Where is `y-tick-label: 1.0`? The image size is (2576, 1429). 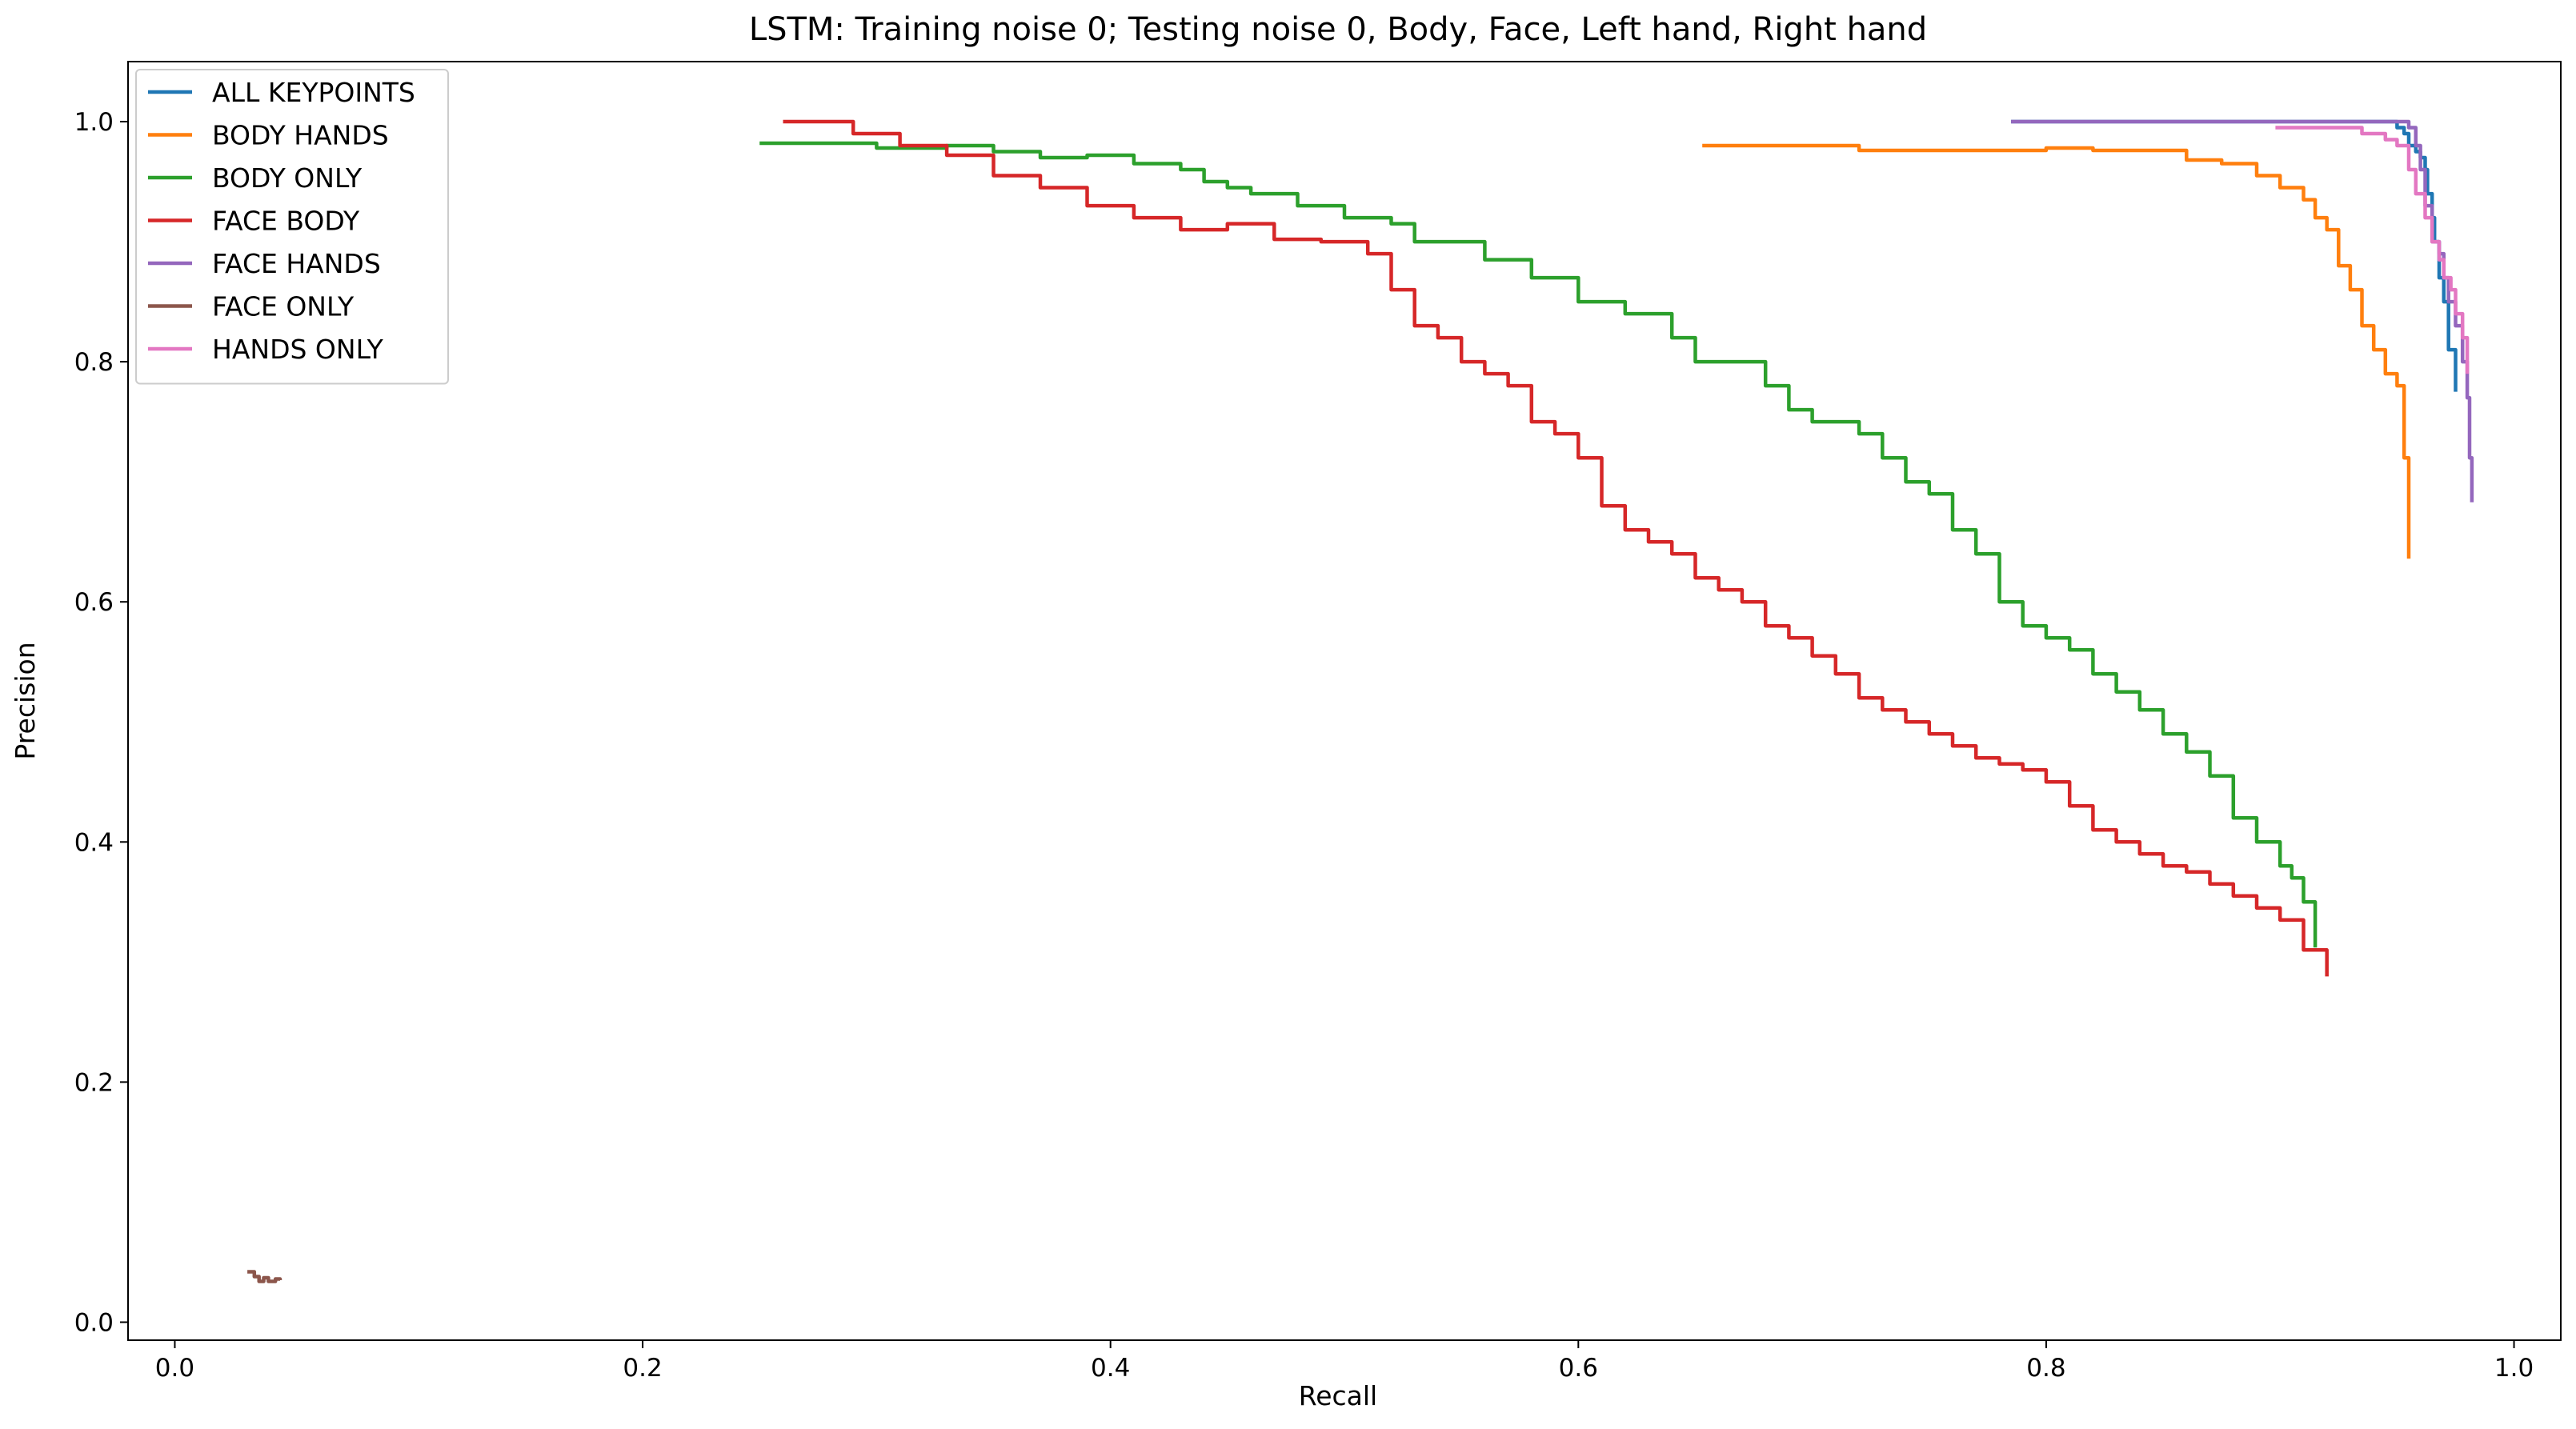 y-tick-label: 1.0 is located at coordinates (94, 122).